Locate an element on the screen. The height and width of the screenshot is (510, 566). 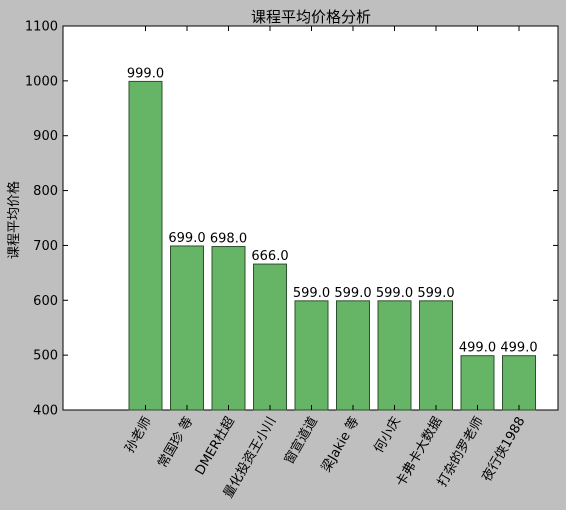
y-tick-label: 700 is located at coordinates (45, 246).